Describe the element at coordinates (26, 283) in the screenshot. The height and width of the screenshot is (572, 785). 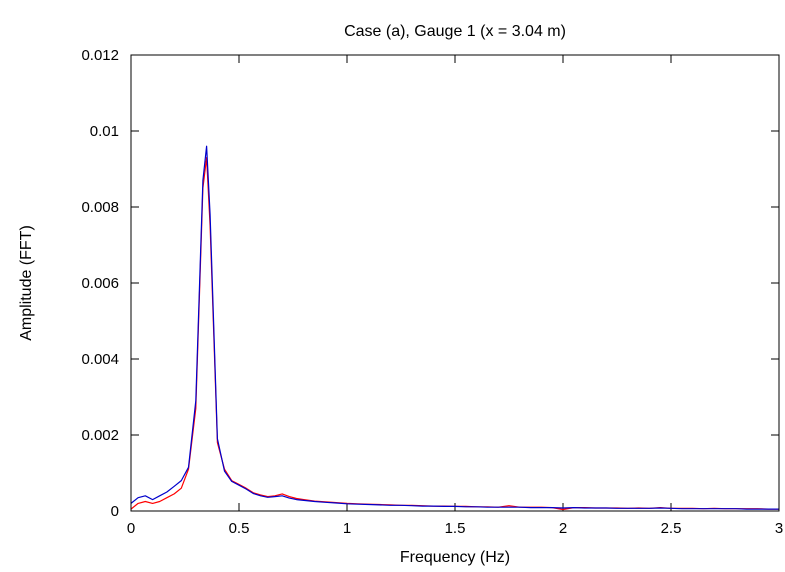
I see `y-axis-label: Amplitude (FFT)` at that location.